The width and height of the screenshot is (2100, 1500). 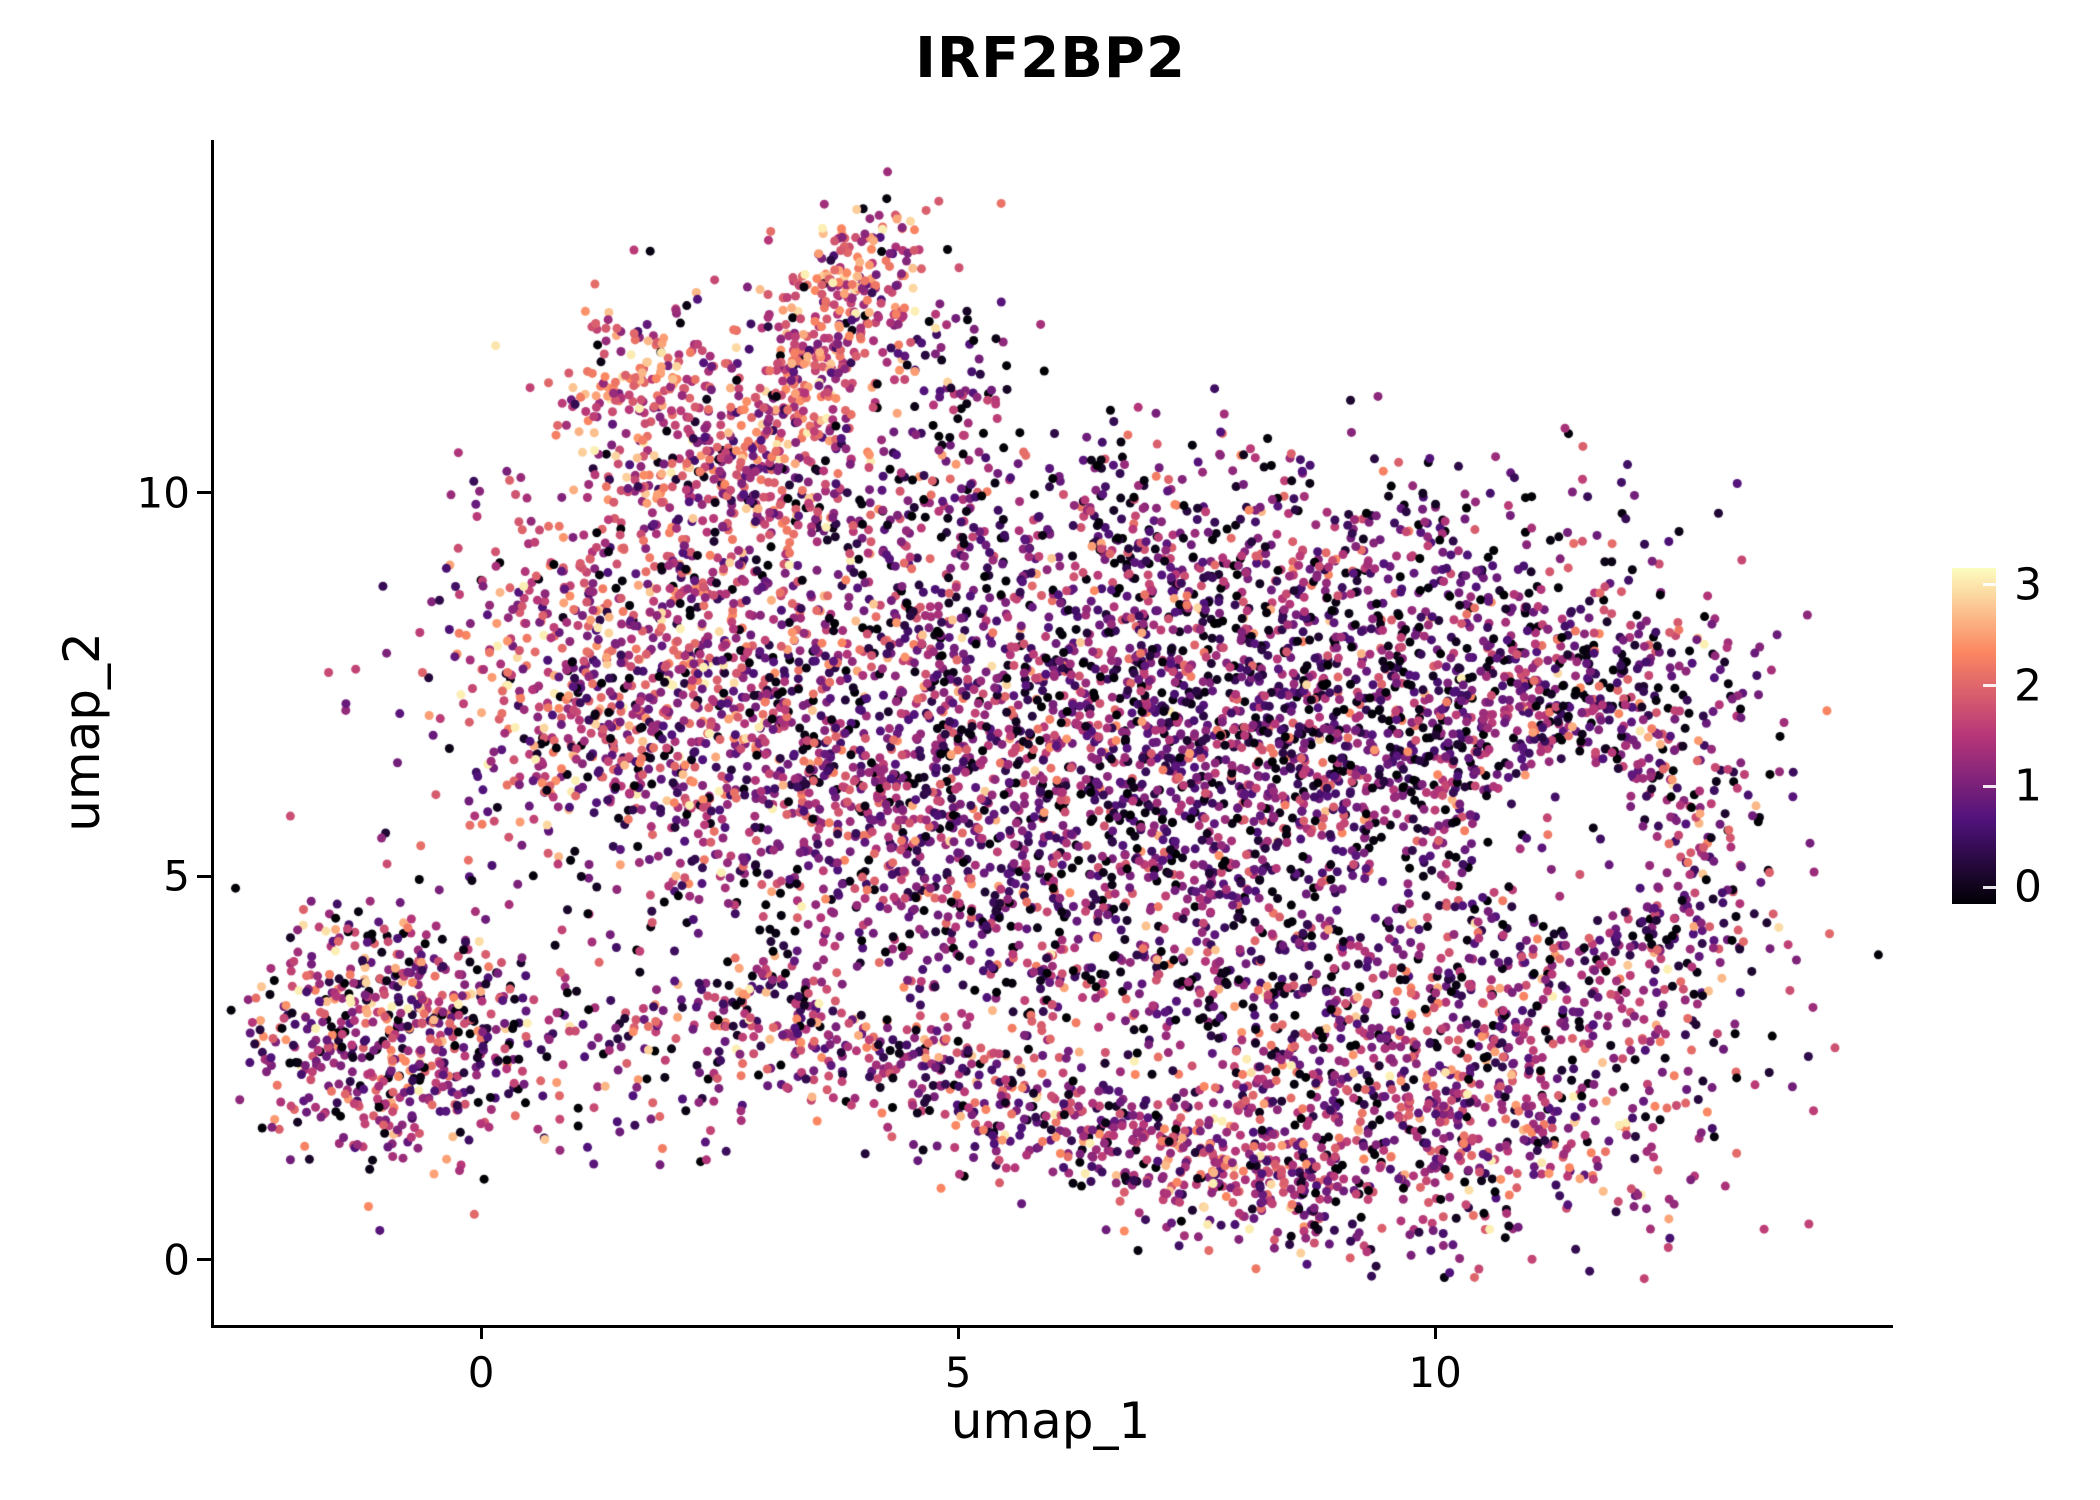 I want to click on colorbar-legend: 3 2 1 0, so click(x=1997, y=736).